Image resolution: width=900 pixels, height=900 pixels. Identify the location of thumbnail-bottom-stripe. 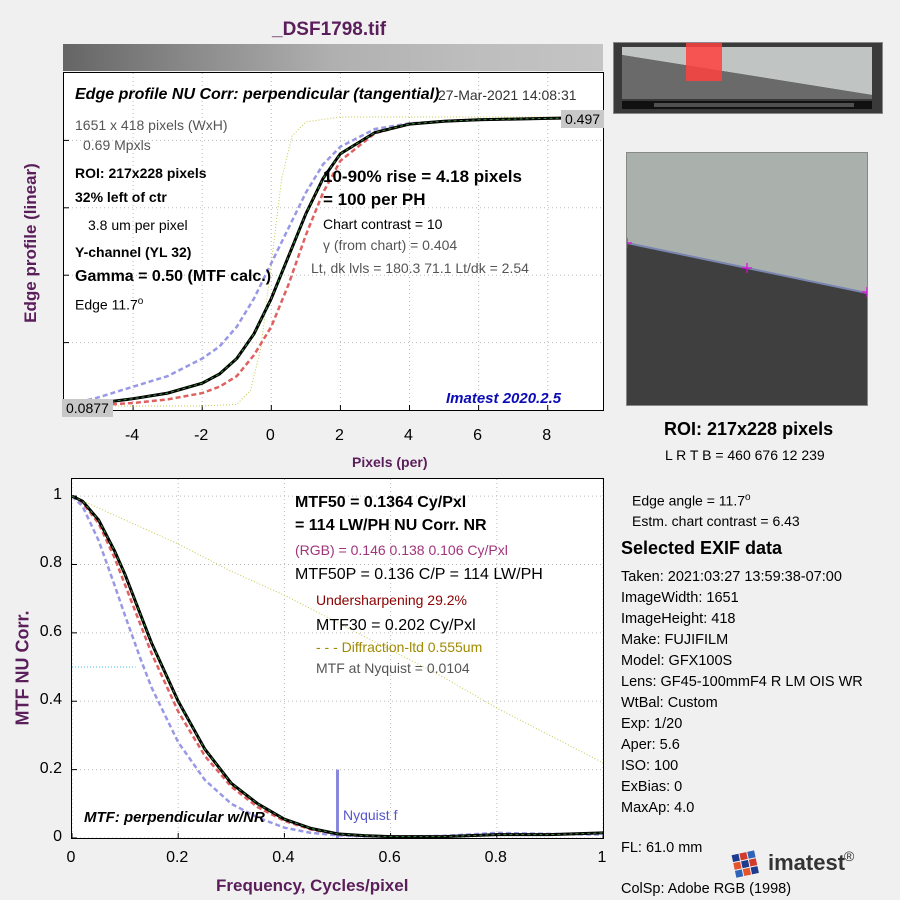
(754, 105).